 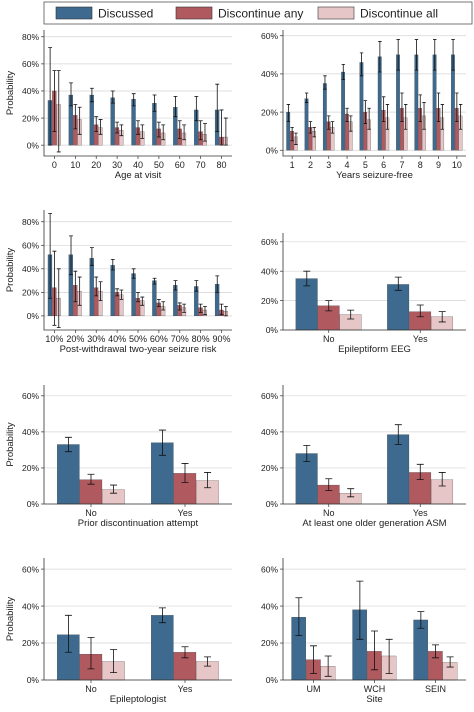 What do you see at coordinates (347, 165) in the screenshot?
I see `x-tick-label: 4` at bounding box center [347, 165].